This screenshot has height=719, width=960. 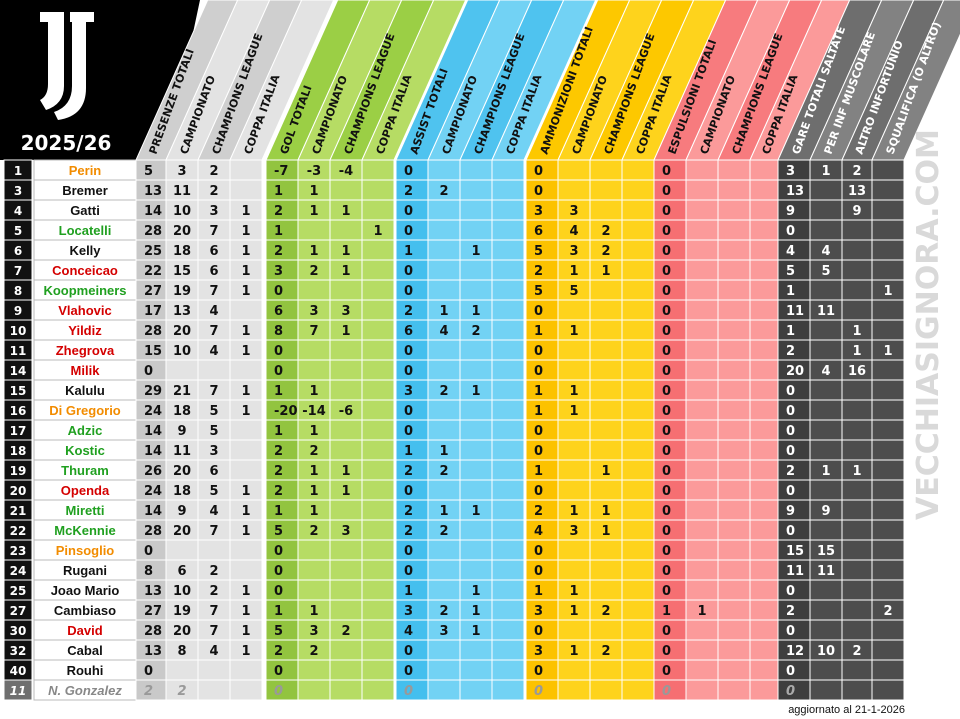 I want to click on stat-value: 19, so click(x=182, y=291).